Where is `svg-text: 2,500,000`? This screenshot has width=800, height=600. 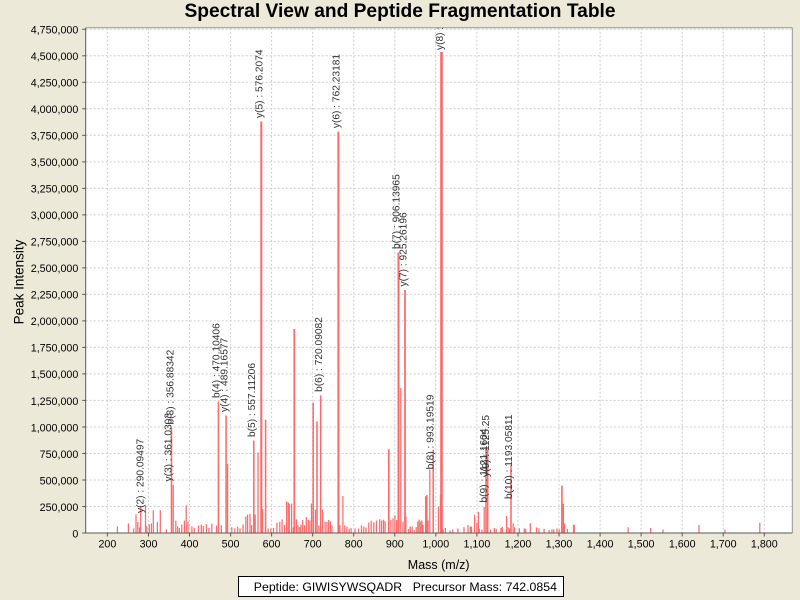
svg-text: 2,500,000 is located at coordinates (55, 269).